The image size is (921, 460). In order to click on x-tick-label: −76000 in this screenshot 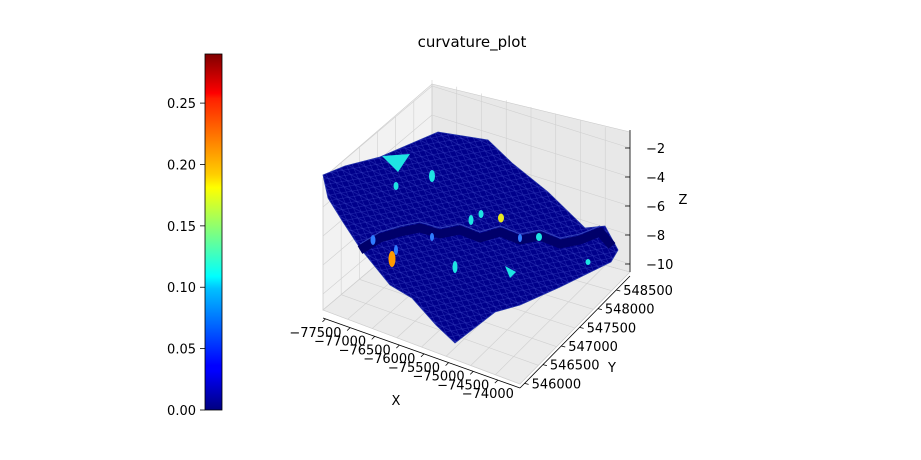, I will do `click(389, 359)`.